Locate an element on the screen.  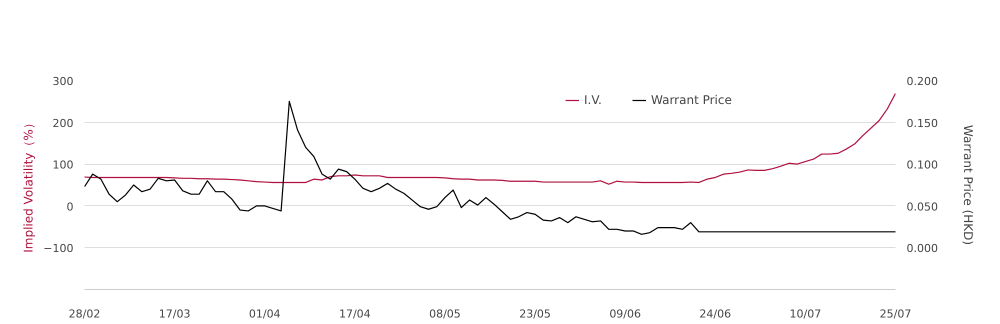
x-tick-label: 17/03 is located at coordinates (174, 314).